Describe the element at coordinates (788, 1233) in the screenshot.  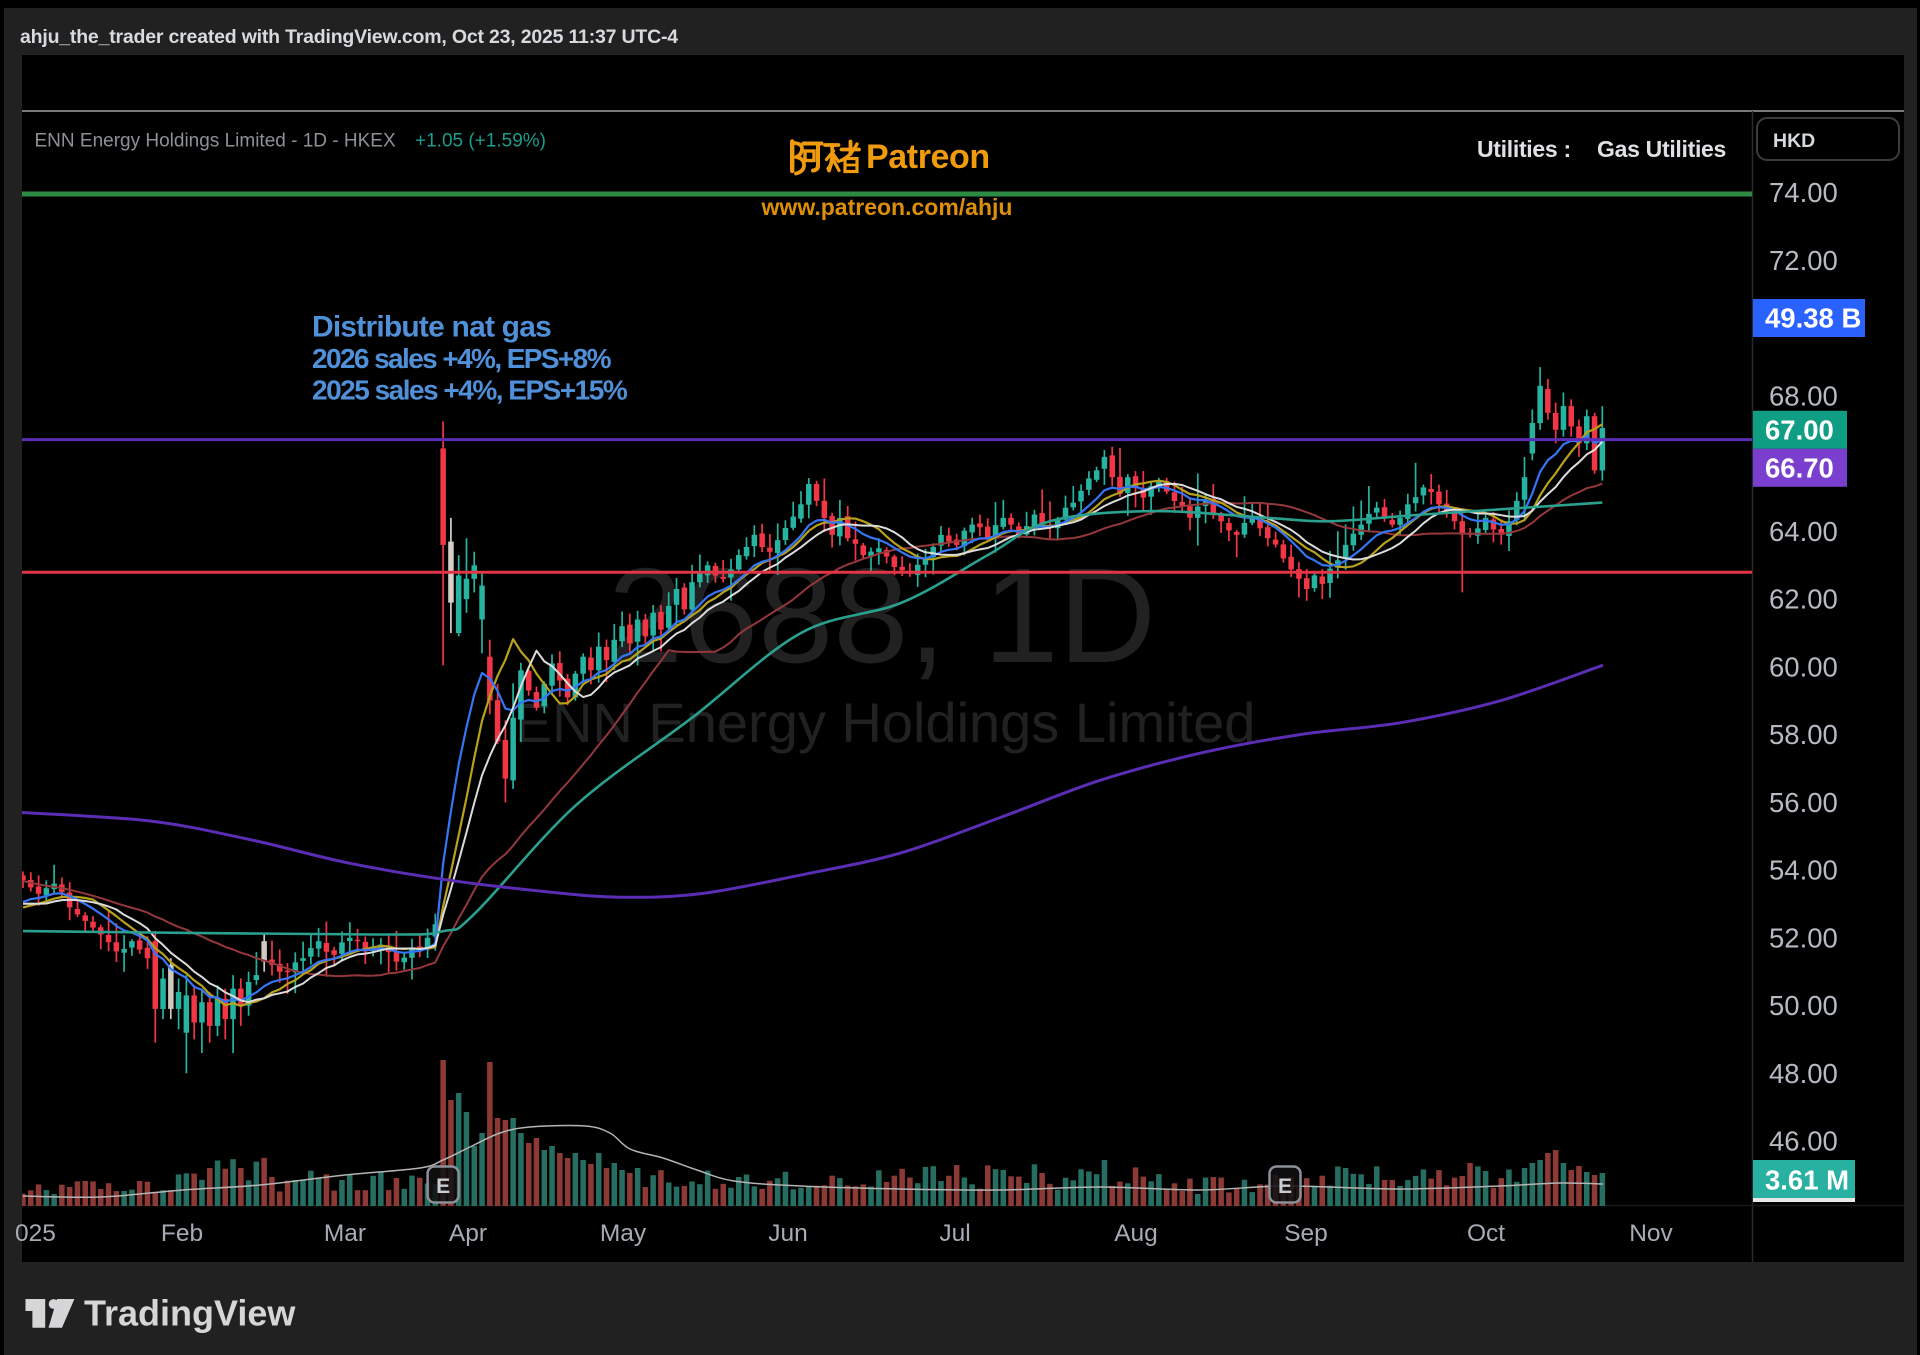
I see `svg-text: Jun` at that location.